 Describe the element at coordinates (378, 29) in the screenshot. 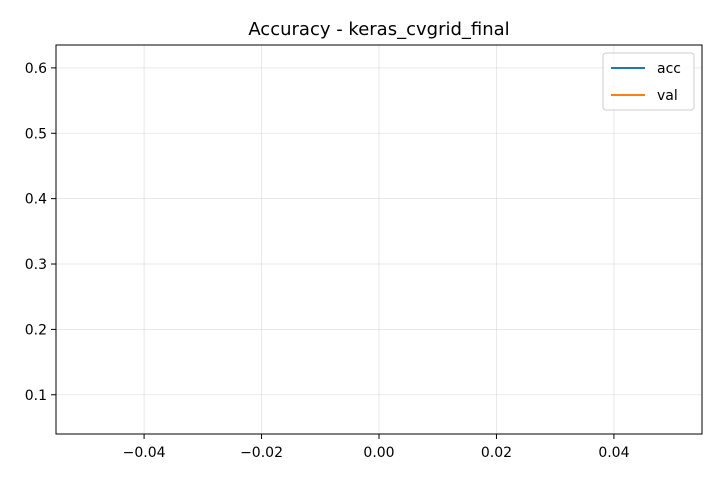

I see `chart-title: Accuracy - keras_cvgrid_final` at that location.